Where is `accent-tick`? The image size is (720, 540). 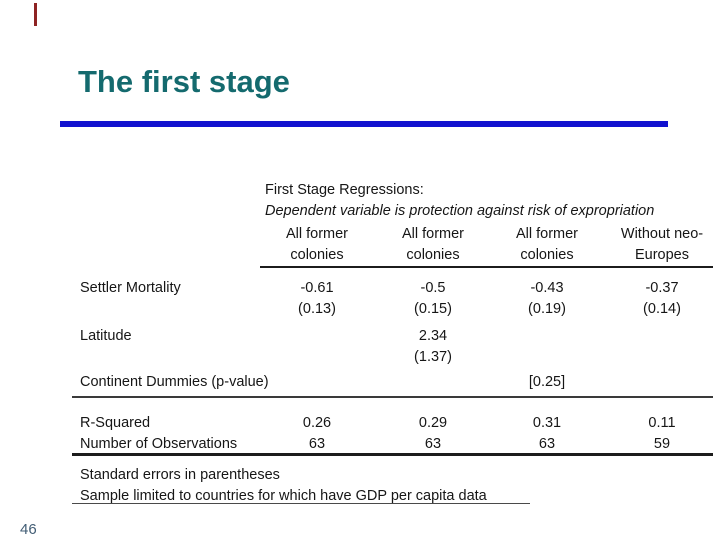
accent-tick is located at coordinates (35, 14).